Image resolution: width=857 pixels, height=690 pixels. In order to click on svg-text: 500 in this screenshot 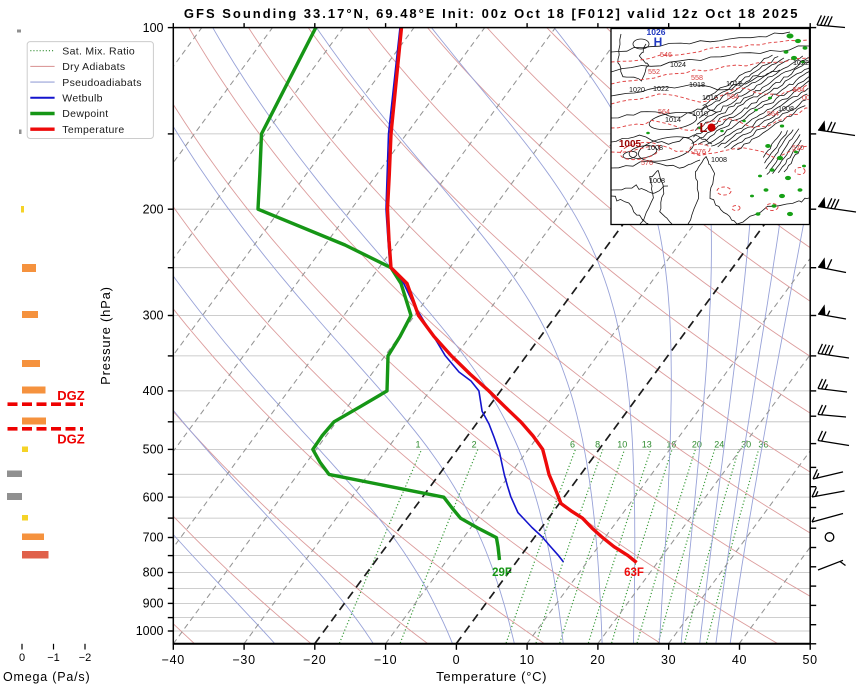, I will do `click(153, 450)`.